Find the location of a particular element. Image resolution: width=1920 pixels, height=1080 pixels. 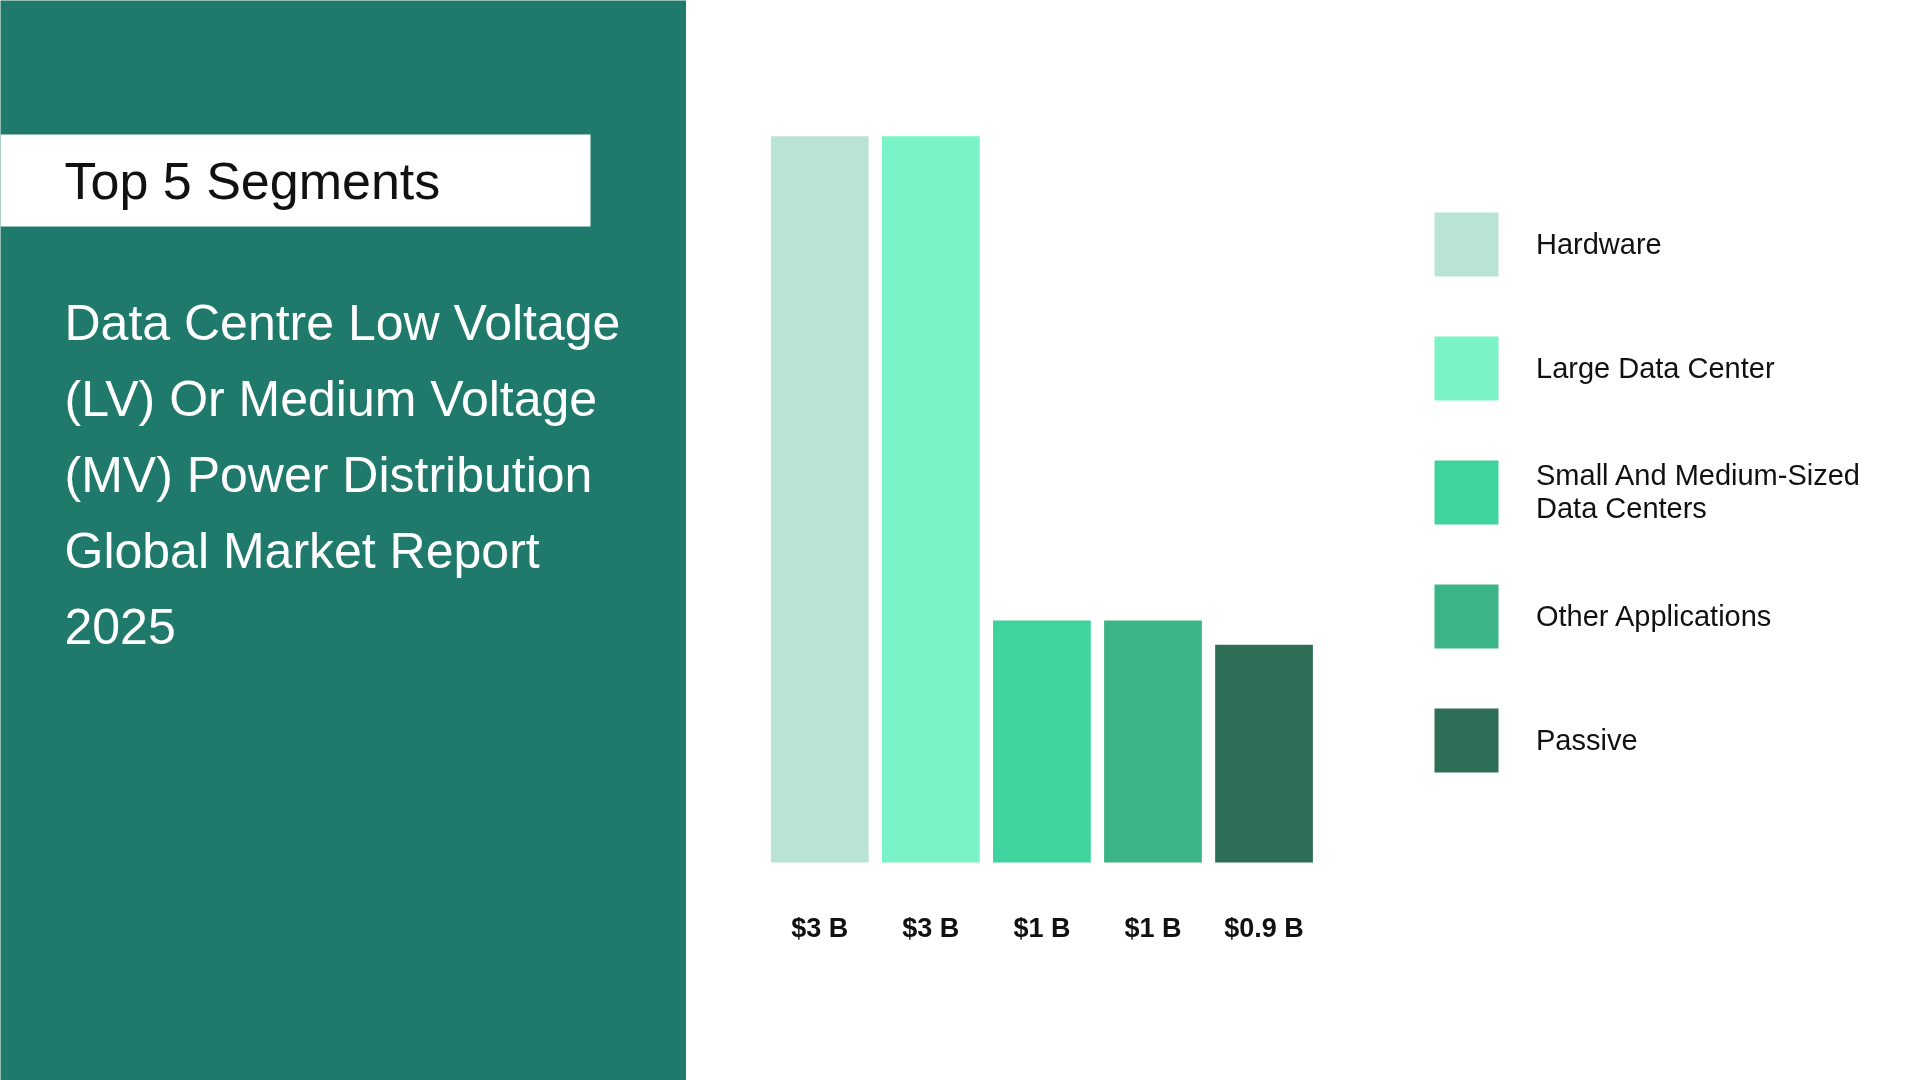

text: Data Centre Low Voltage (LV) Or Medium Voltage (MV) Power Distribution Global Market Report 2025 is located at coordinates (342, 474).